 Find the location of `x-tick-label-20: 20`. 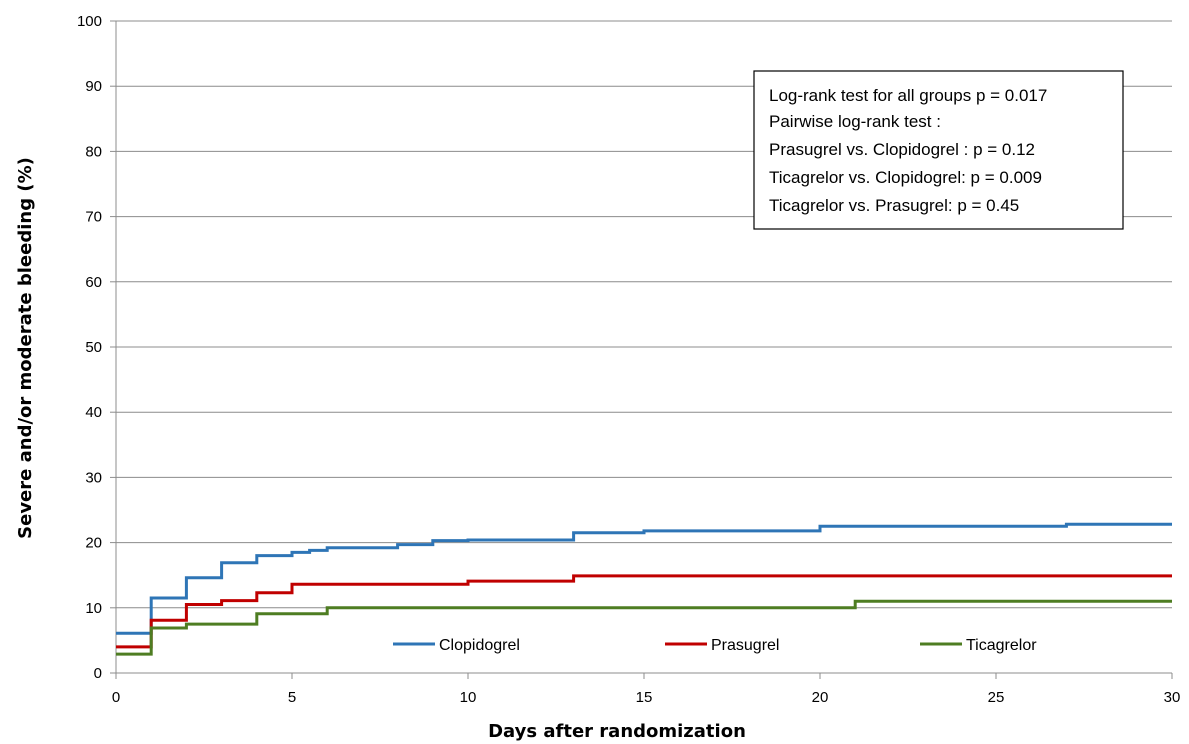

x-tick-label-20: 20 is located at coordinates (820, 697).